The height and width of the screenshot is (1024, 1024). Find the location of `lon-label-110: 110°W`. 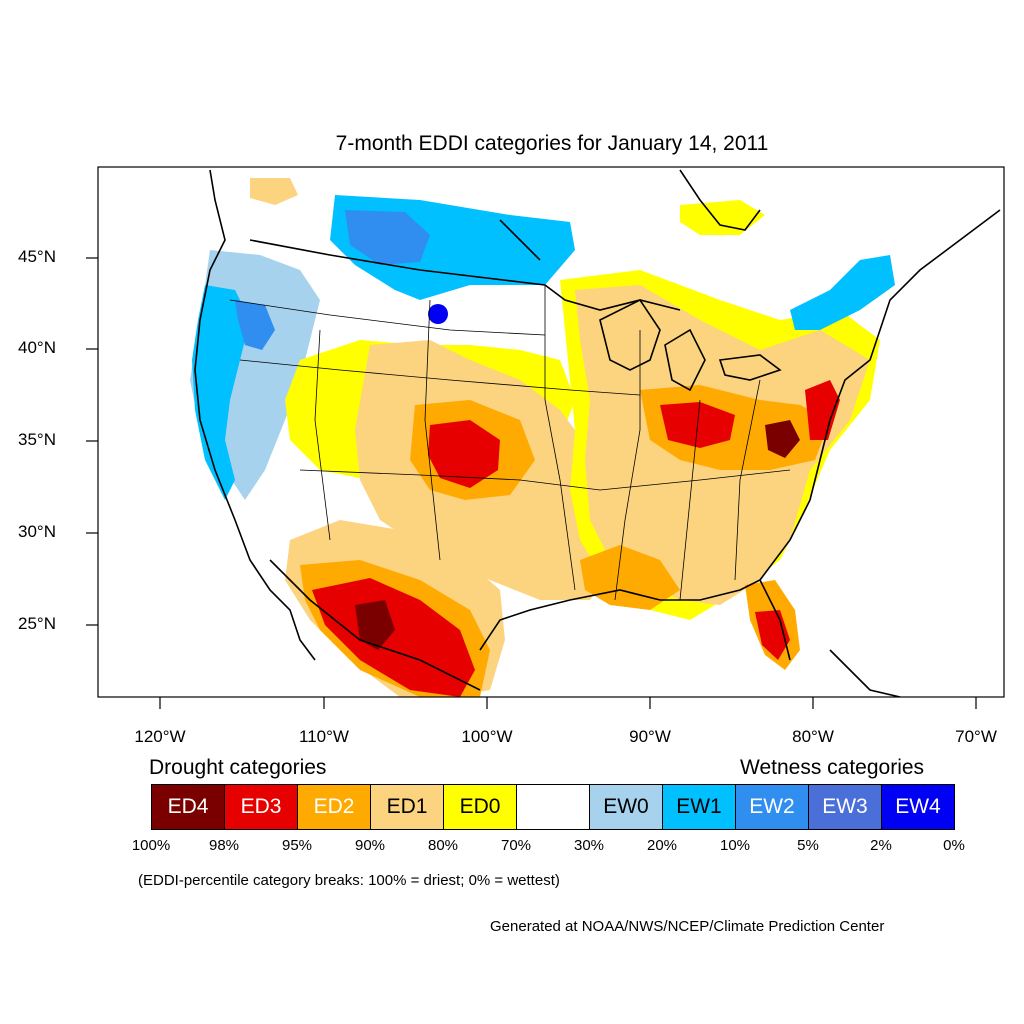

lon-label-110: 110°W is located at coordinates (324, 736).